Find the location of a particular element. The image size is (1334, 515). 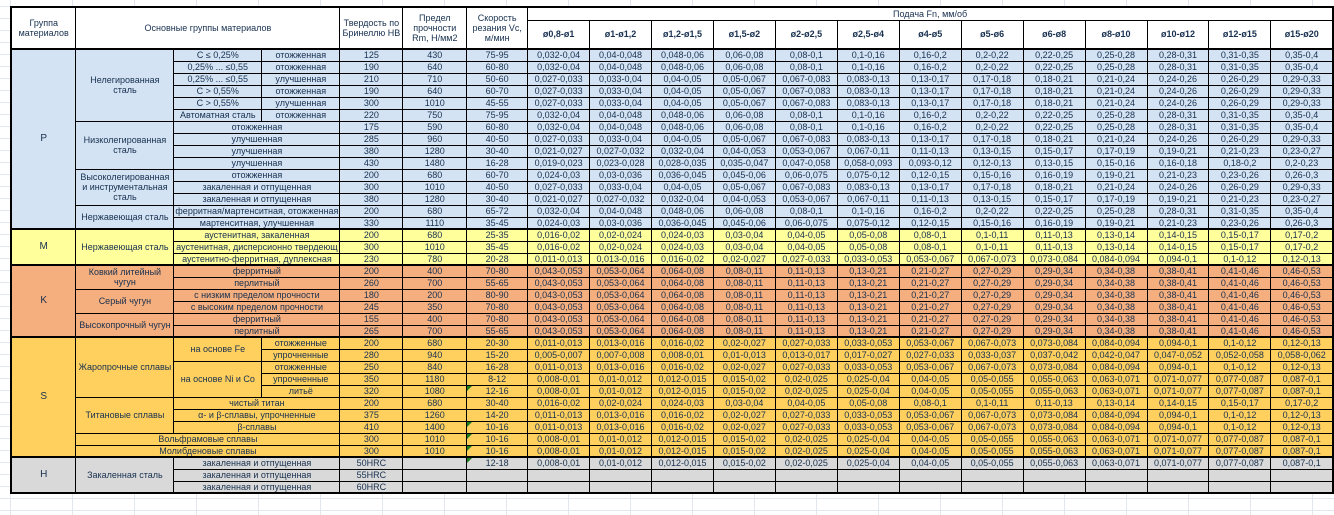

feed-cell: 0,34-0,38 is located at coordinates (1116, 271).